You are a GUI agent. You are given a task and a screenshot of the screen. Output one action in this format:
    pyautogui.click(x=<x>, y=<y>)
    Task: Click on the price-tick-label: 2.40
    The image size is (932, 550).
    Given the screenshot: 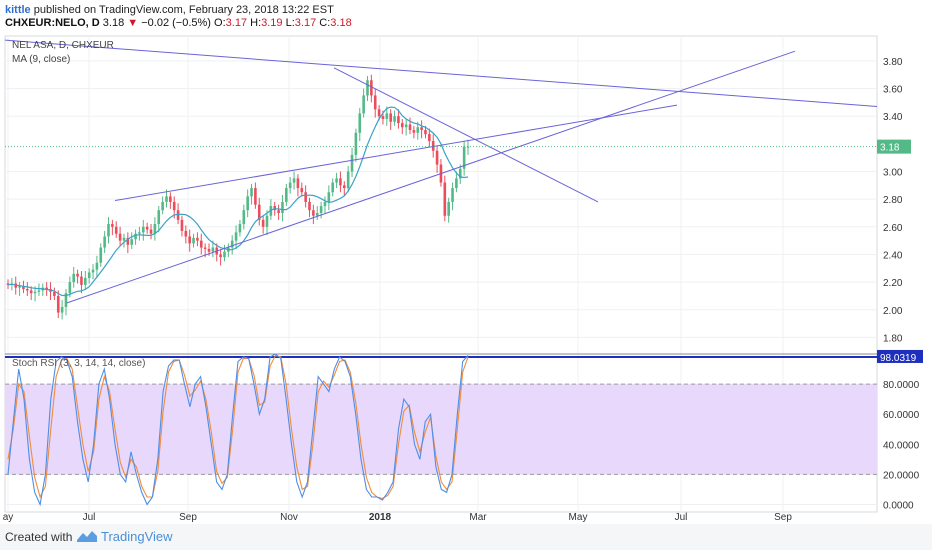 What is the action you would take?
    pyautogui.click(x=893, y=255)
    